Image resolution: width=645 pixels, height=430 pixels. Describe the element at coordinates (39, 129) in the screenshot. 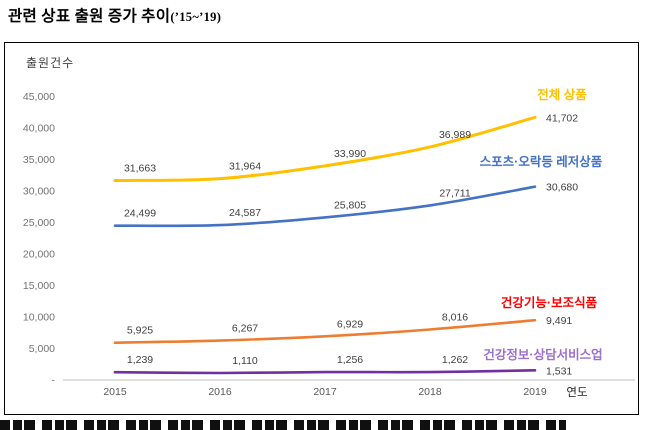

I see `y-tick-label: 40,000` at that location.